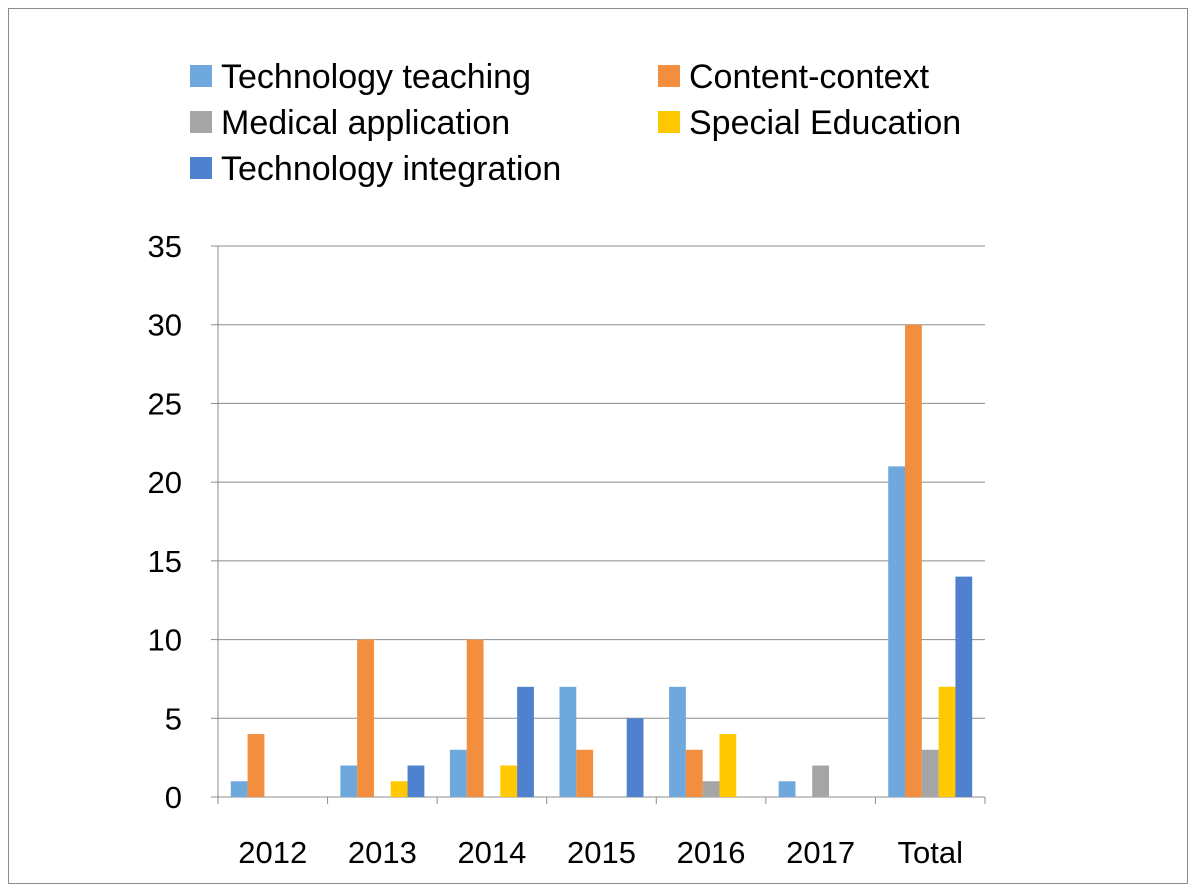  Describe the element at coordinates (165, 640) in the screenshot. I see `y-tick-label: 10` at that location.